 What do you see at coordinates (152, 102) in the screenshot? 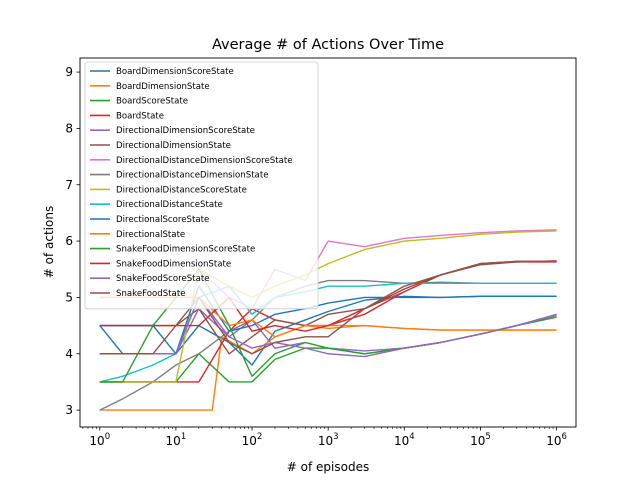
I see `legend-label: BoardScoreState` at bounding box center [152, 102].